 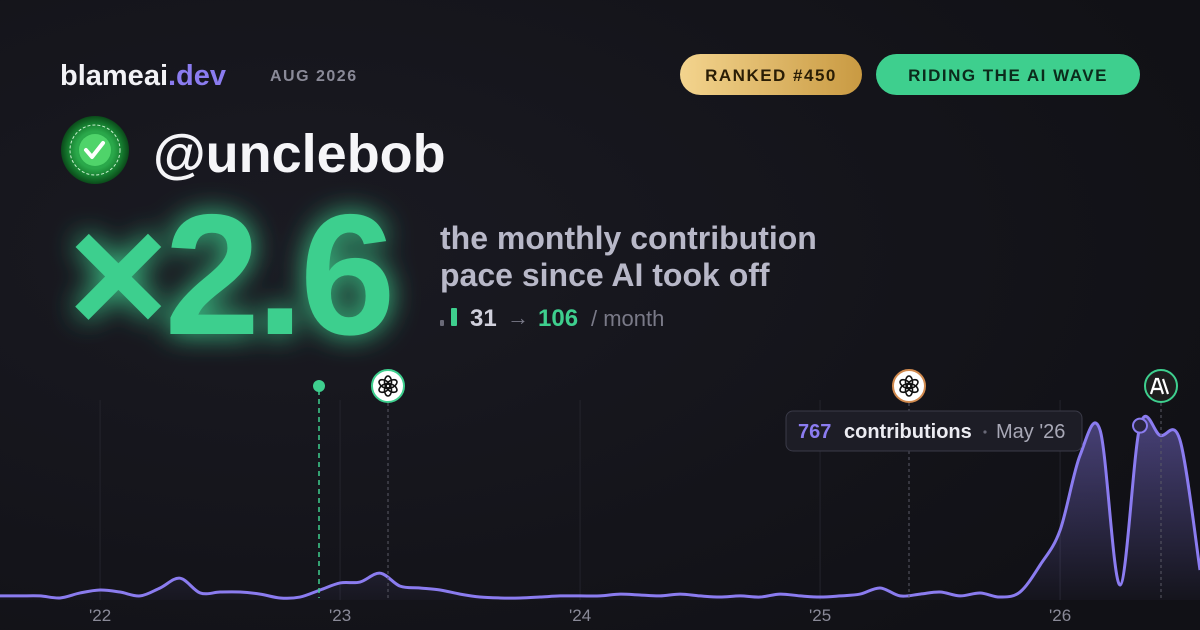 I want to click on x-tick-label: '23, so click(x=340, y=615).